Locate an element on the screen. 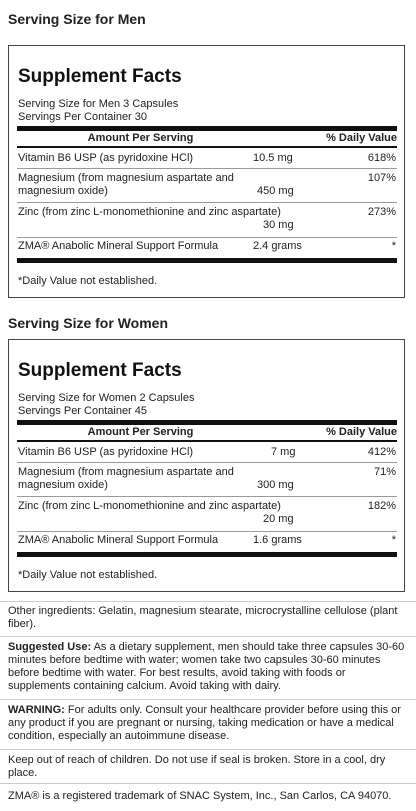 Image resolution: width=416 pixels, height=811 pixels. women-row-b6-dv: 412% is located at coordinates (381, 452).